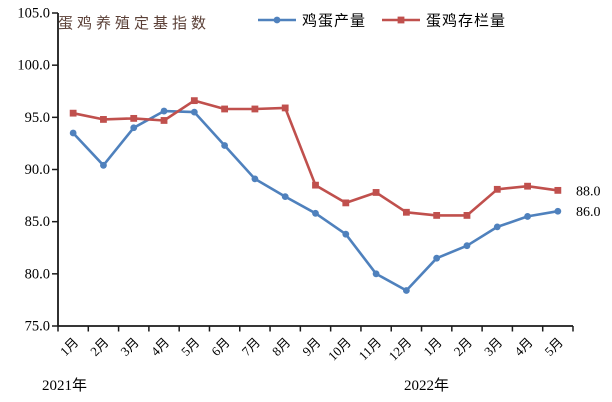 The width and height of the screenshot is (612, 402). What do you see at coordinates (588, 191) in the screenshot?
I see `series-end-value-label: 88.0` at bounding box center [588, 191].